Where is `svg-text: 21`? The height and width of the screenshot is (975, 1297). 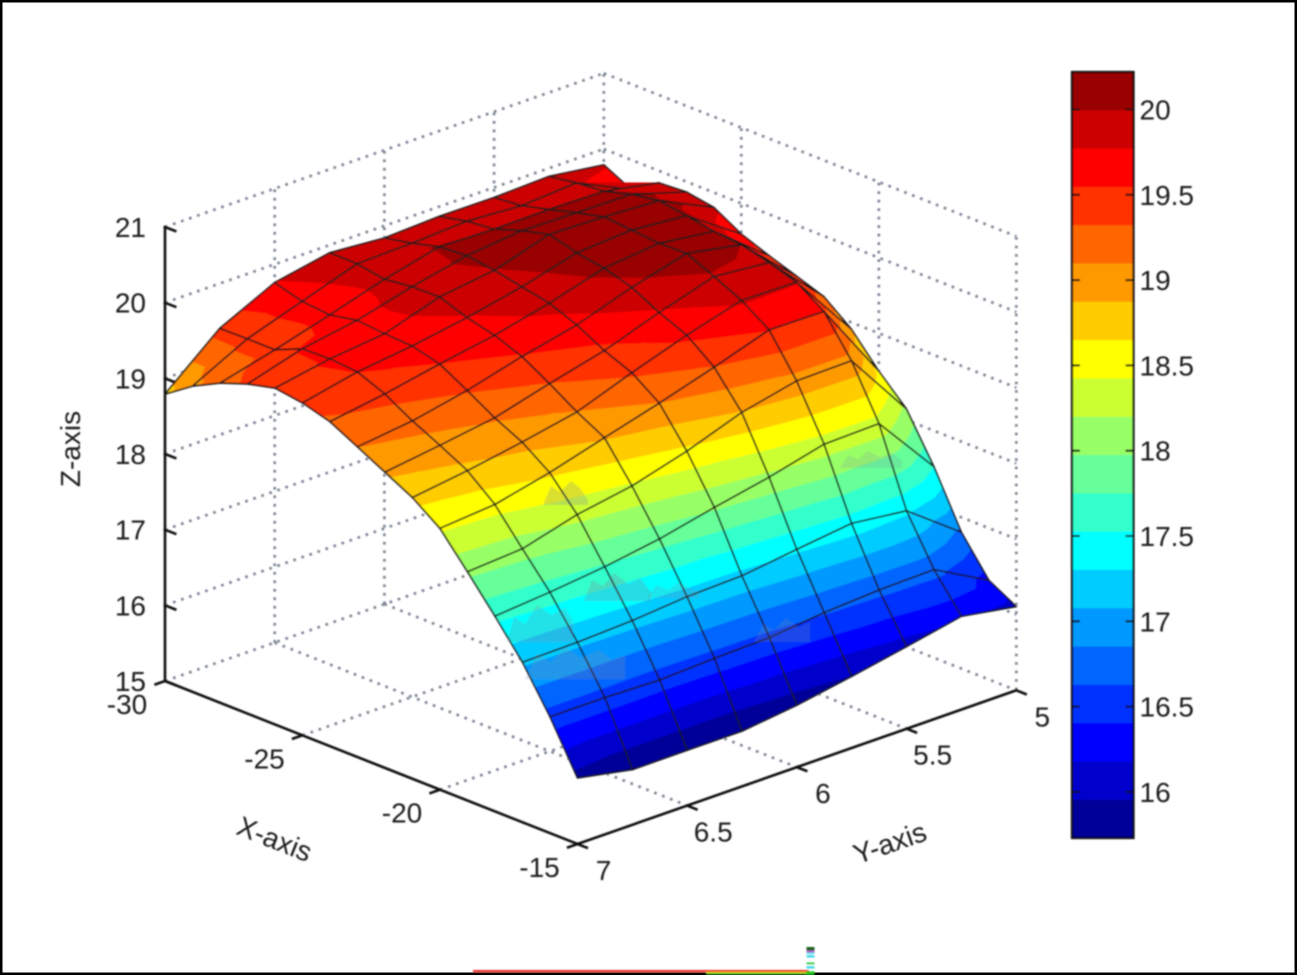
svg-text: 21 is located at coordinates (130, 227).